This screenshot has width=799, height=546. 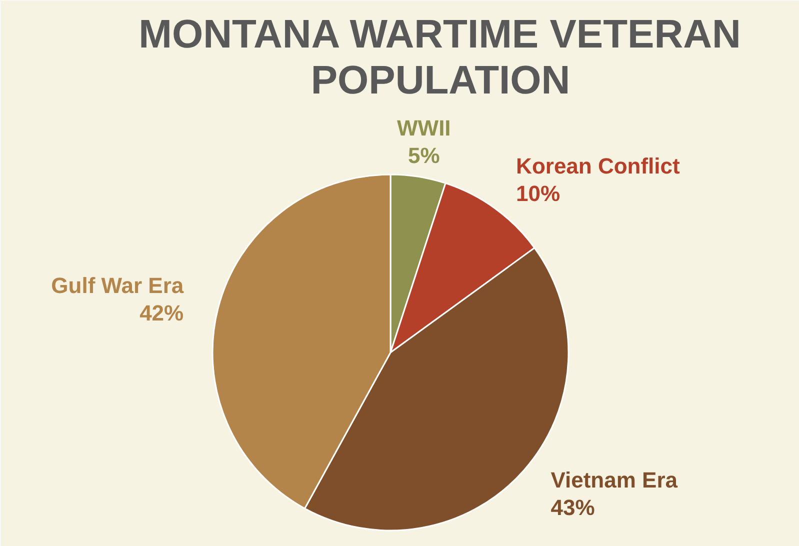 I want to click on data-label: 42%, so click(x=162, y=313).